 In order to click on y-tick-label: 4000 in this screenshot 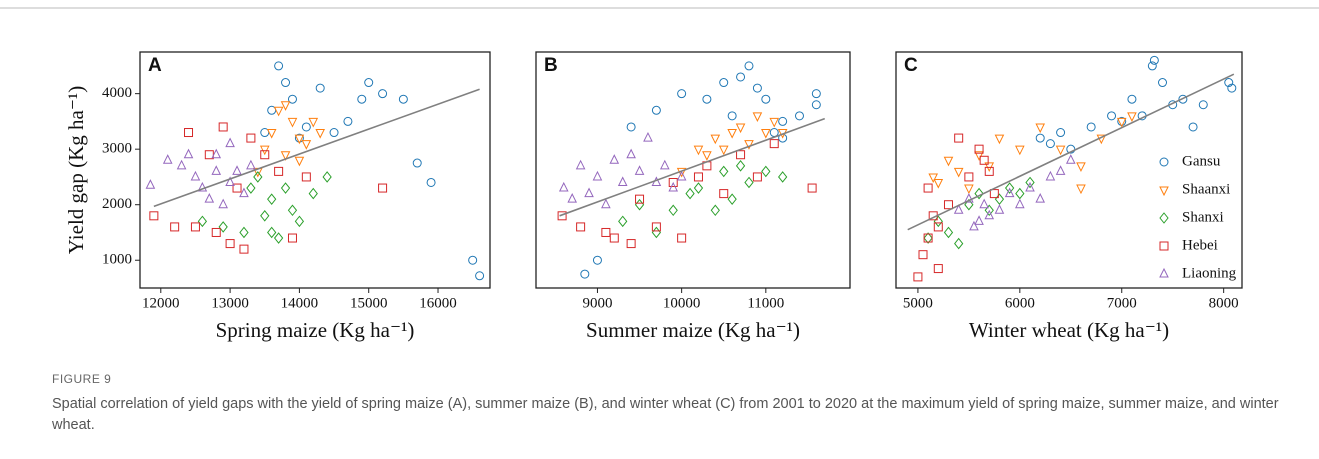, I will do `click(117, 93)`.